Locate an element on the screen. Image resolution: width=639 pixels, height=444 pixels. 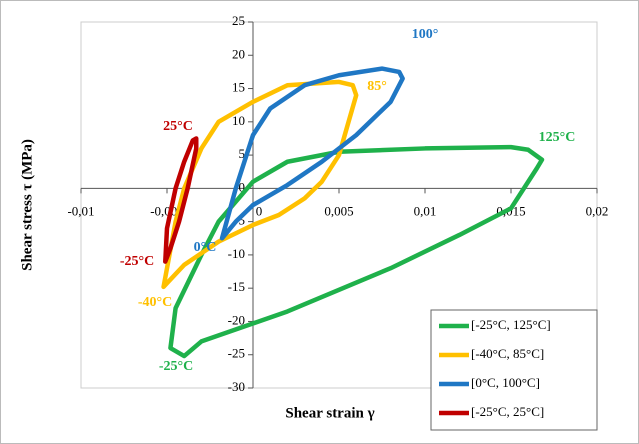
annotation: 85° is located at coordinates (377, 86).